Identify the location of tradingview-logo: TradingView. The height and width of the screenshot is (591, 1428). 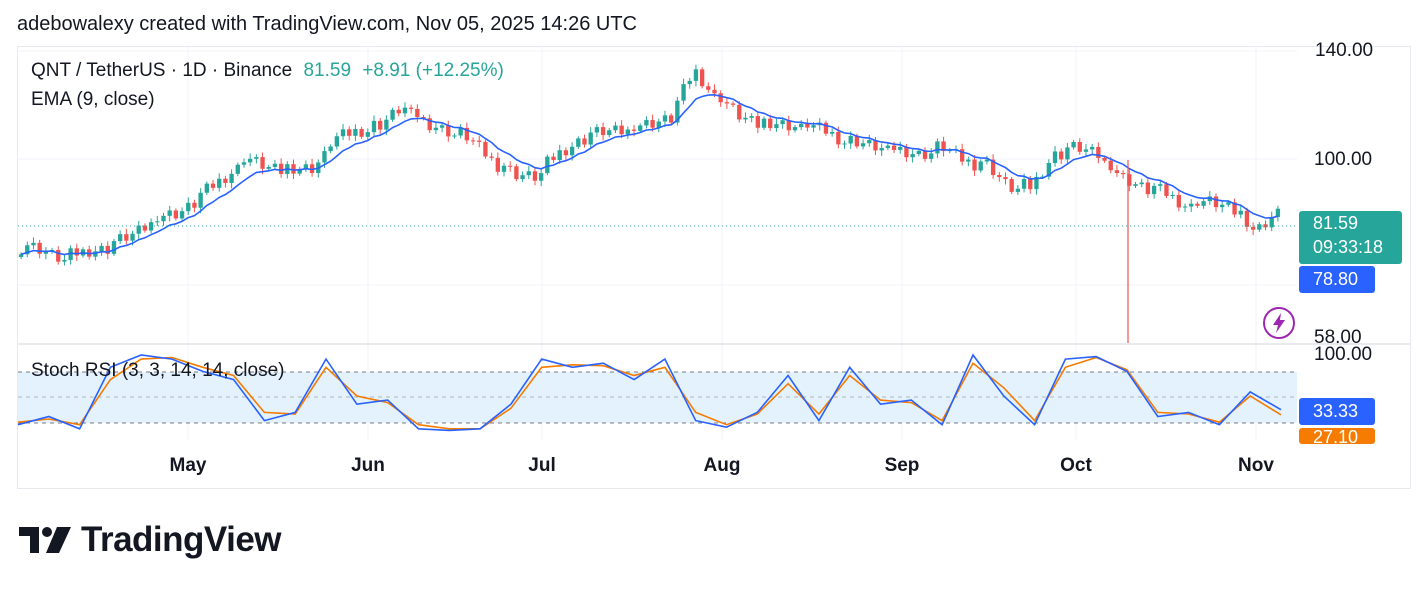
(150, 540).